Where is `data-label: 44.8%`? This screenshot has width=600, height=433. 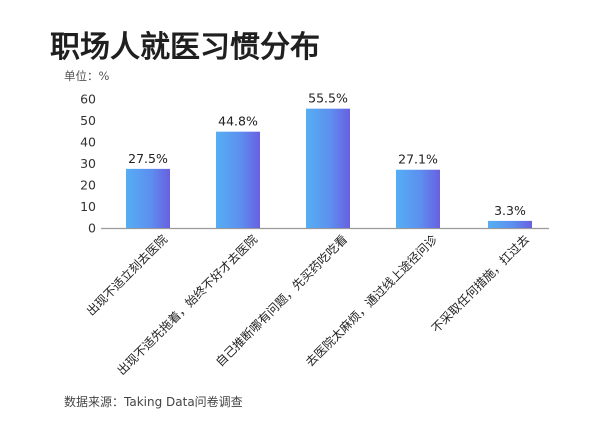 data-label: 44.8% is located at coordinates (238, 121).